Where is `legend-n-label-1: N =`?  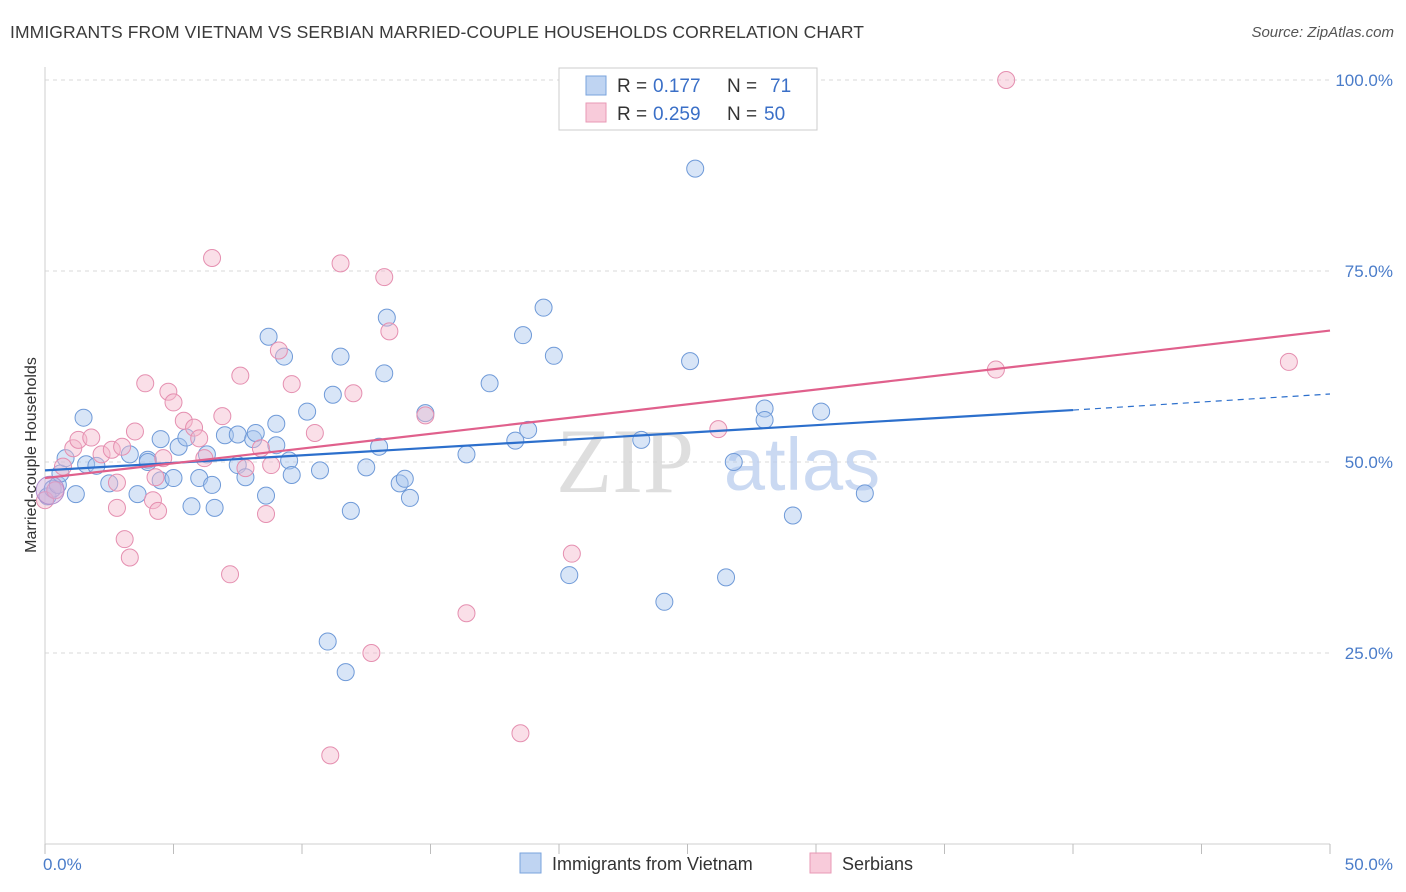 legend-n-label-1: N = is located at coordinates (742, 86).